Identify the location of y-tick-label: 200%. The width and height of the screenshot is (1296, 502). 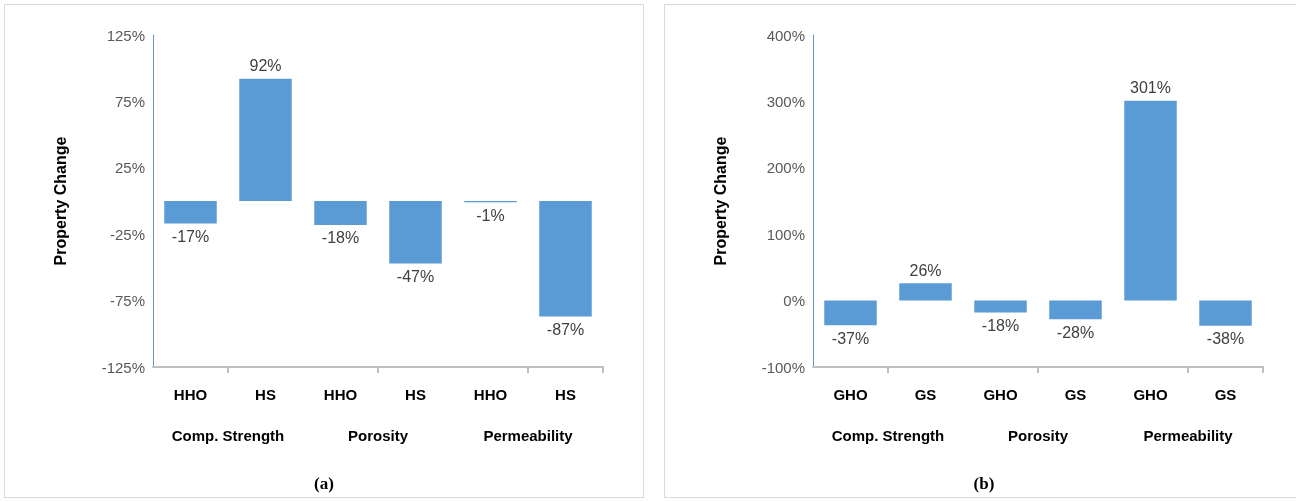
(785, 168).